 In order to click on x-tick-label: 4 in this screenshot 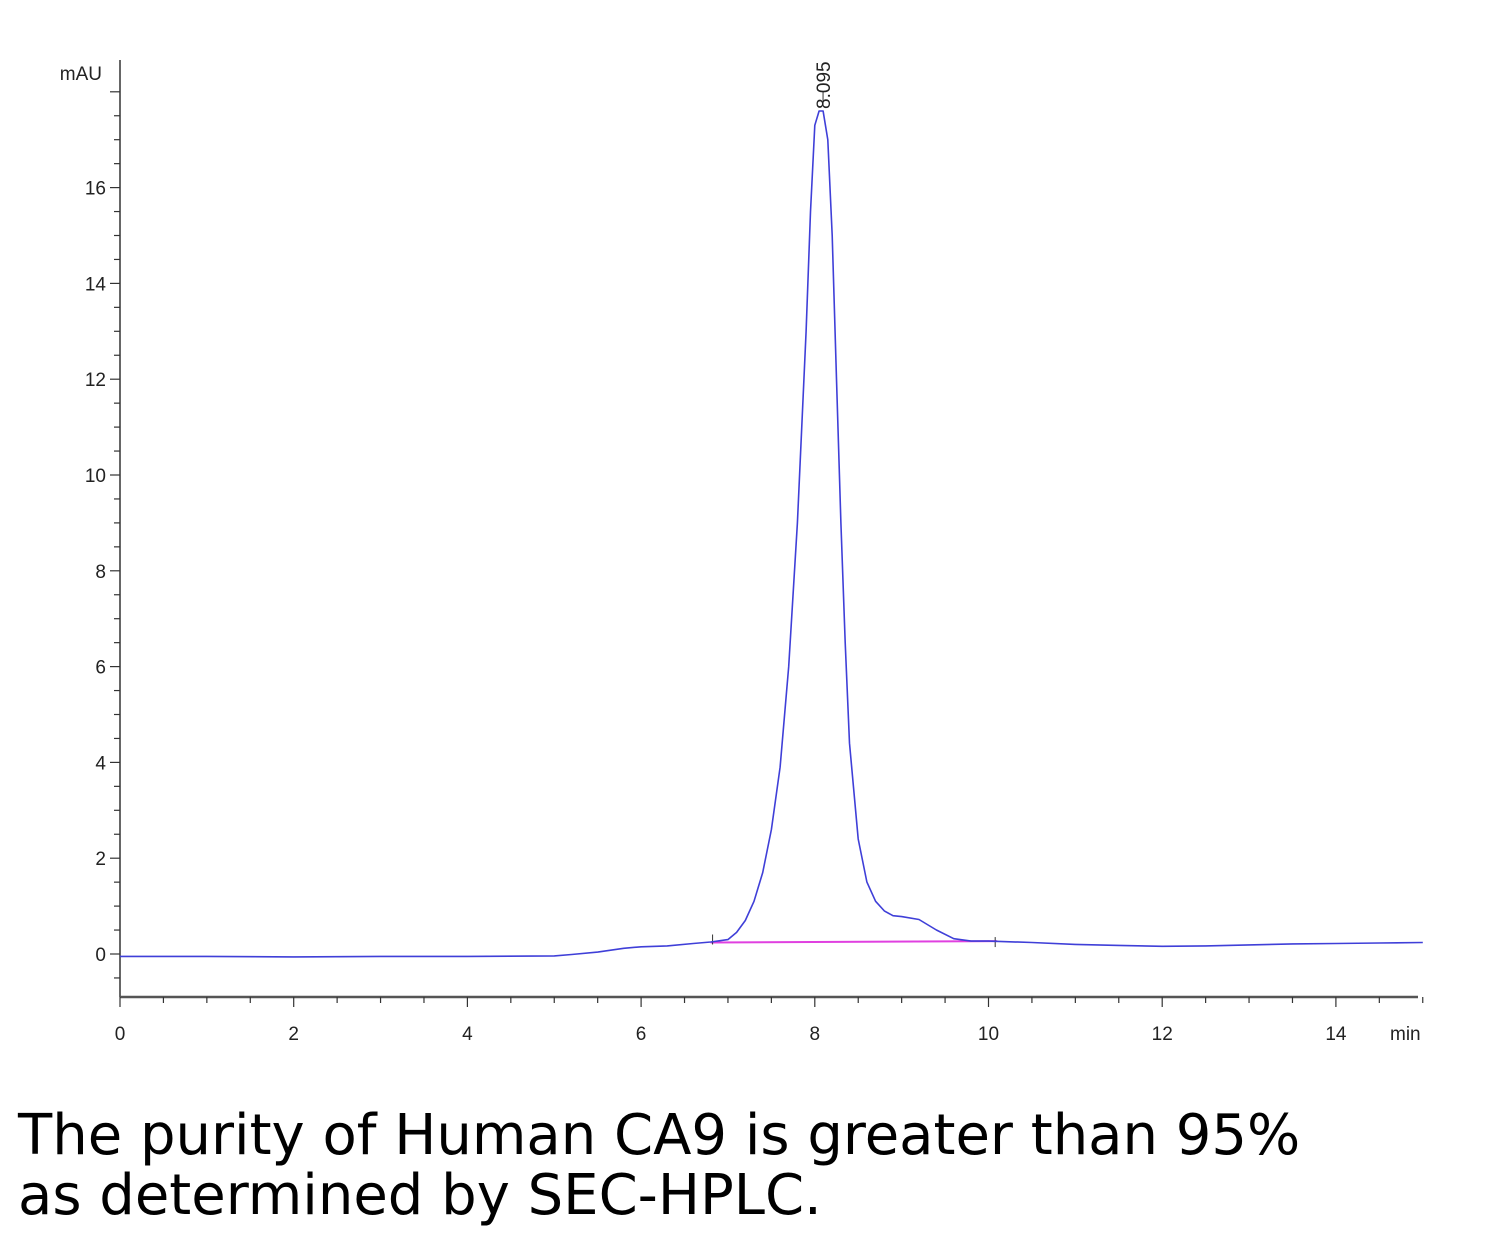, I will do `click(467, 1034)`.